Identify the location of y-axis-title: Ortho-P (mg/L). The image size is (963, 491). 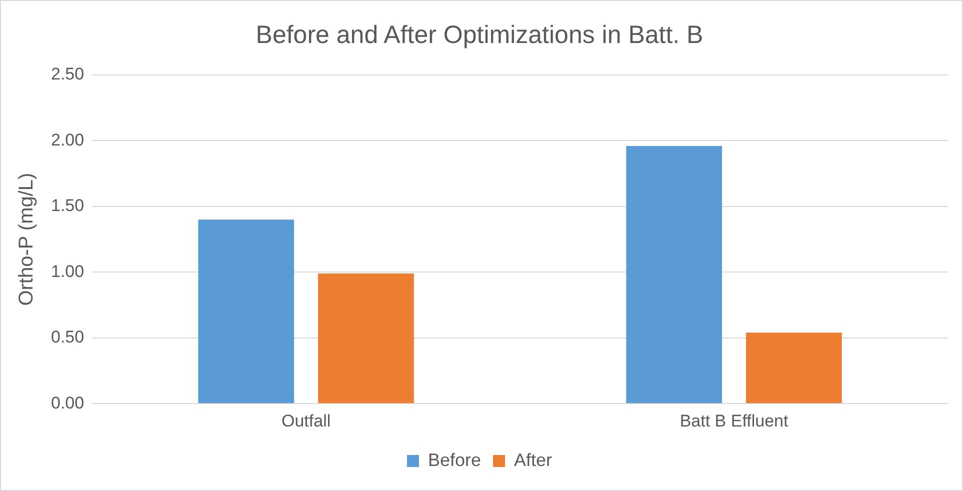
(27, 239).